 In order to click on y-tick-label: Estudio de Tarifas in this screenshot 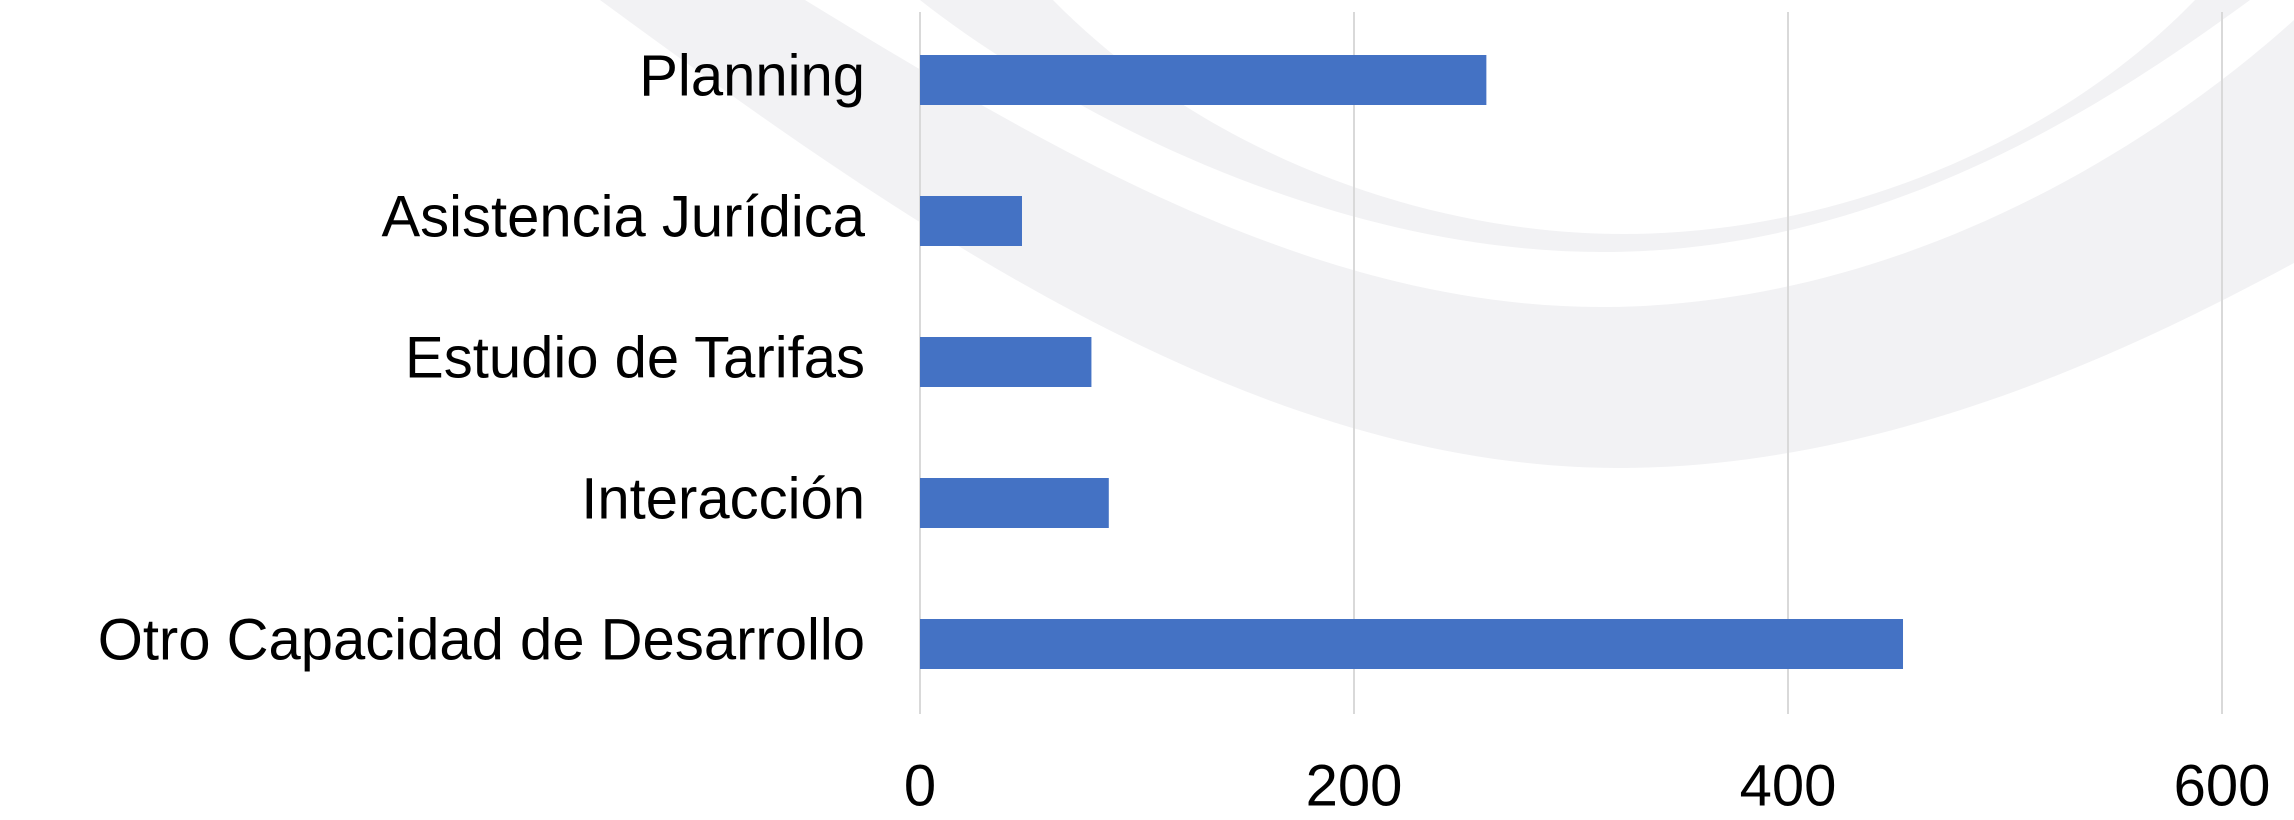, I will do `click(635, 357)`.